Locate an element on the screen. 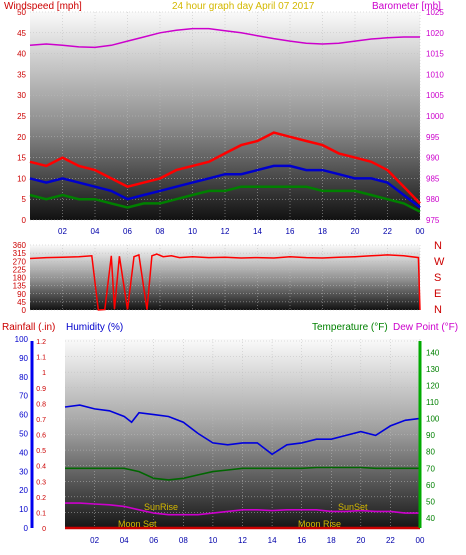 This screenshot has width=466, height=555. temperature-tick-label: 40 is located at coordinates (430, 518).